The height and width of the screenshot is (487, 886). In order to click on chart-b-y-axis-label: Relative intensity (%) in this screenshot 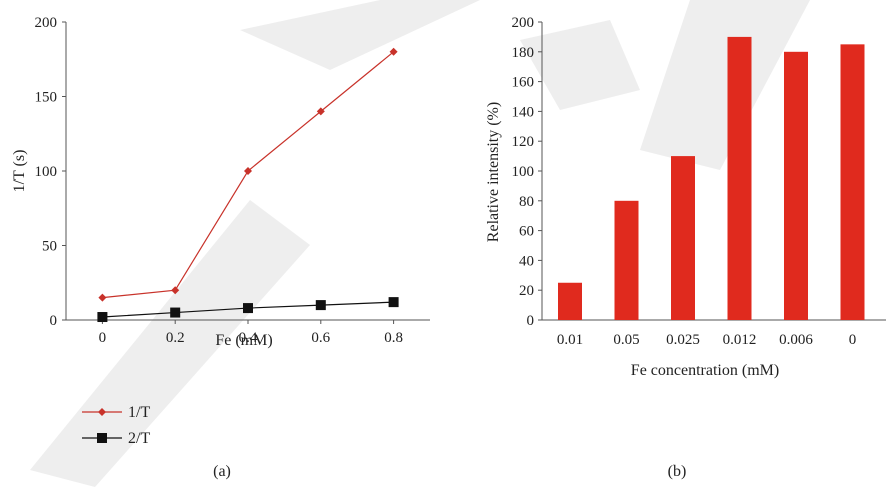, I will do `click(493, 172)`.